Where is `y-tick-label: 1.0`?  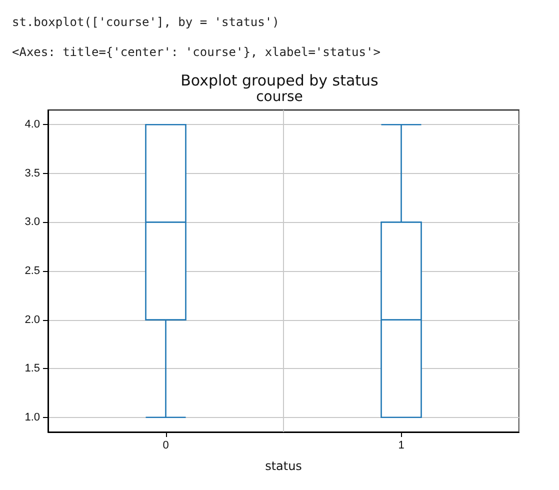
y-tick-label: 1.0 is located at coordinates (32, 417).